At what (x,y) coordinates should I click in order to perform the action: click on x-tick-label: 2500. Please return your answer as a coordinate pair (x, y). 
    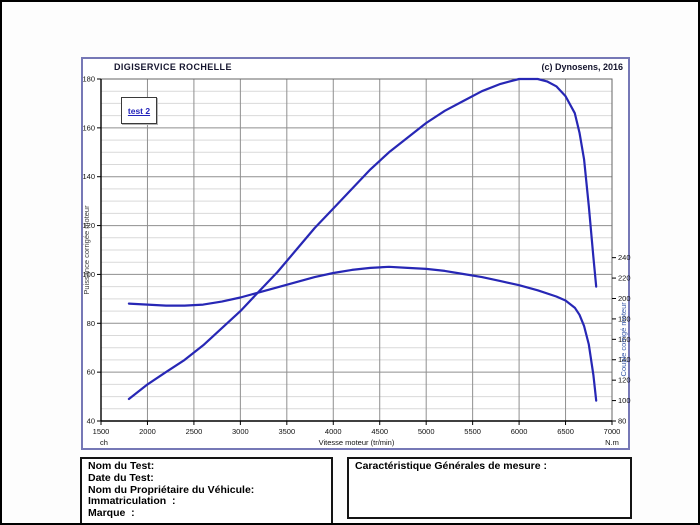
    Looking at the image, I should click on (194, 431).